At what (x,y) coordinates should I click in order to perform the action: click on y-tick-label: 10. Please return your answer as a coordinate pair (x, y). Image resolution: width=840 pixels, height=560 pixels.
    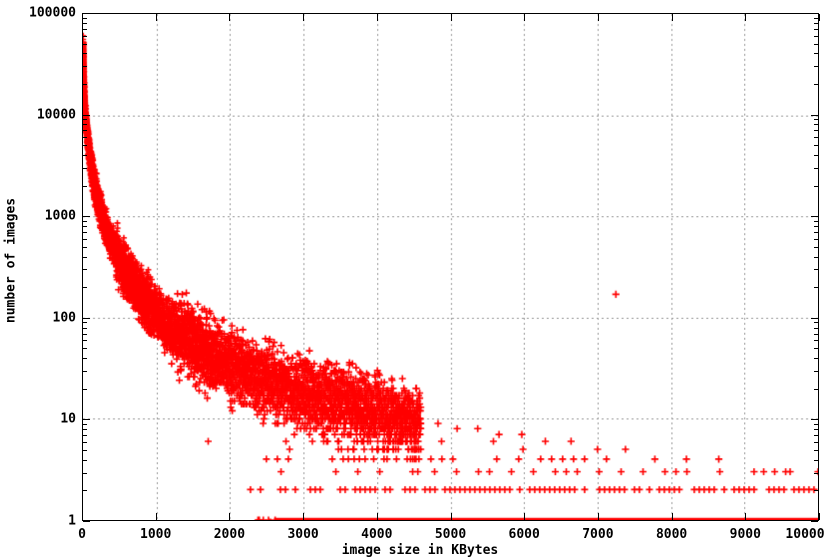
    Looking at the image, I should click on (68, 419).